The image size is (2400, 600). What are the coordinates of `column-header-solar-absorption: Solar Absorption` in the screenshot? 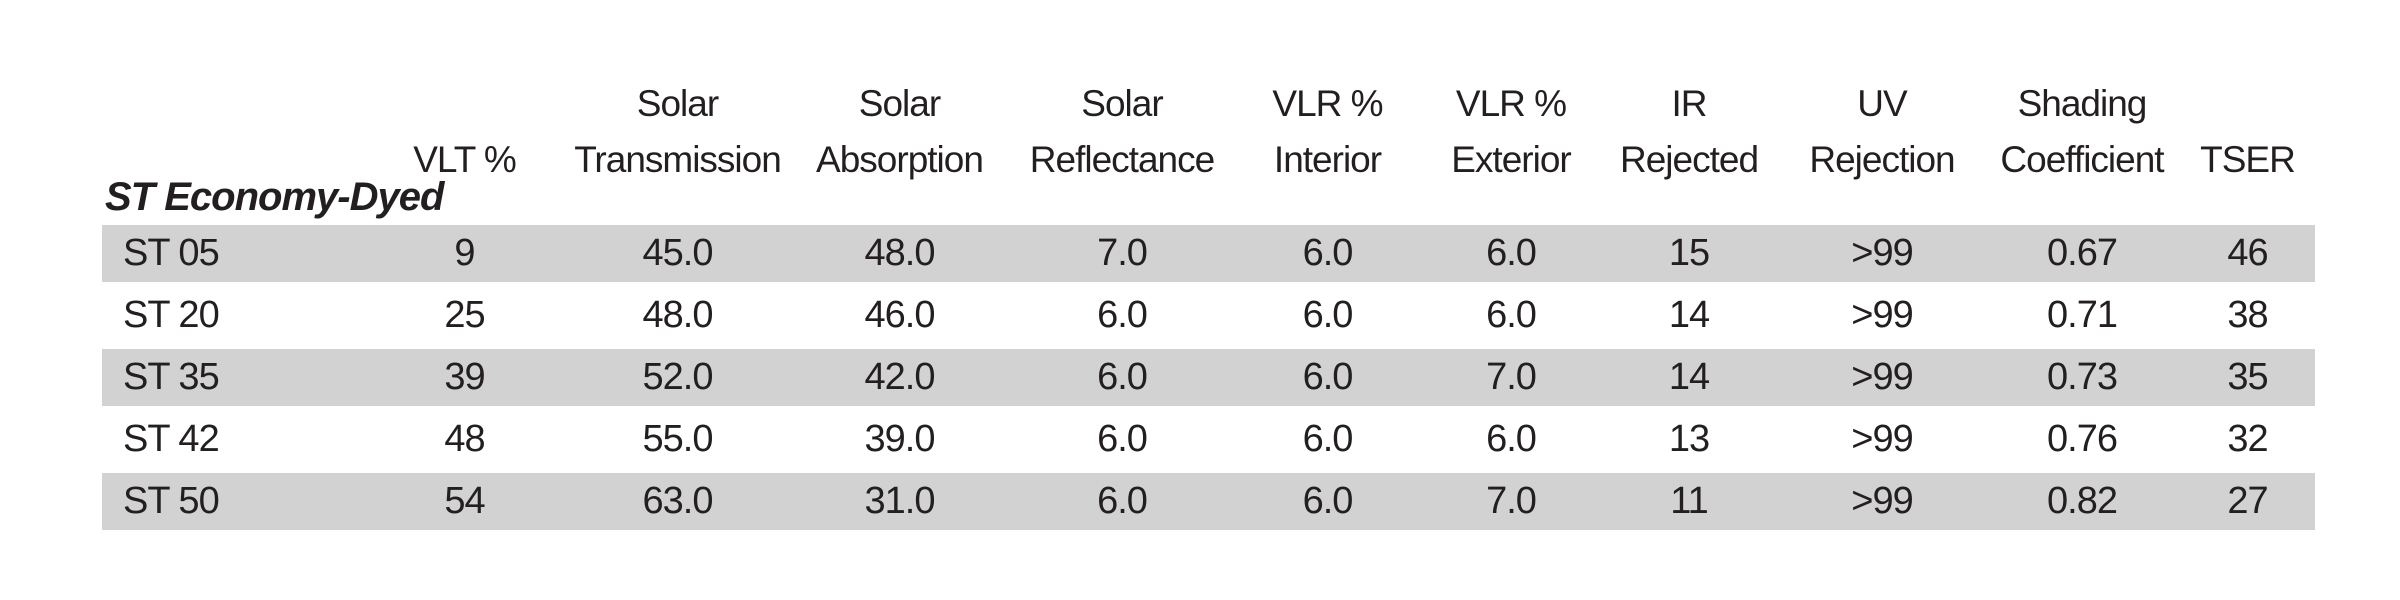 It's located at (900, 131).